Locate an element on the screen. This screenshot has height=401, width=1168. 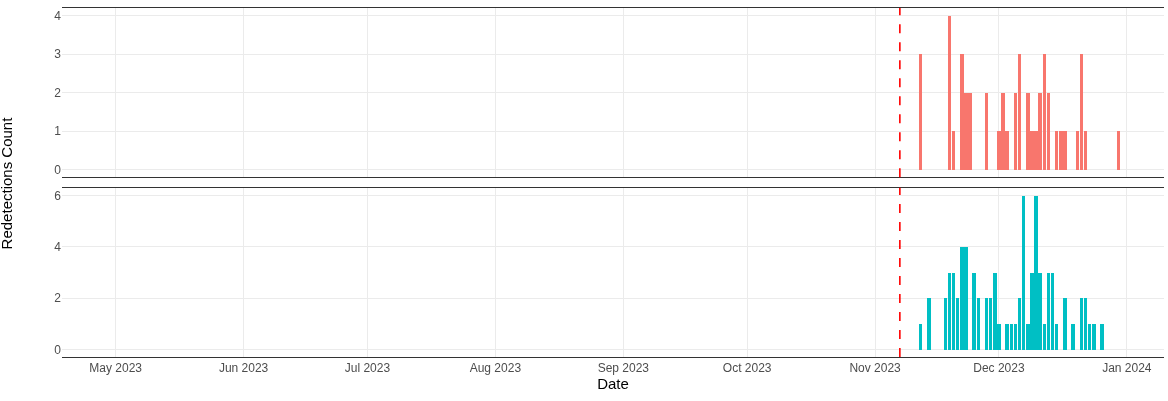
y-tick-label: 3 is located at coordinates (58, 54).